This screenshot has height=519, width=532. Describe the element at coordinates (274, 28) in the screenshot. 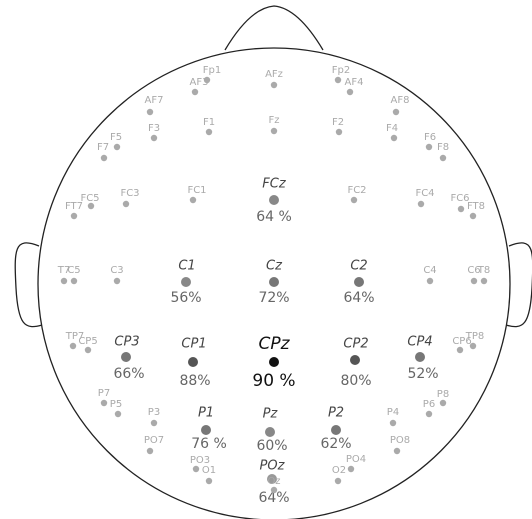

I see `nose` at that location.